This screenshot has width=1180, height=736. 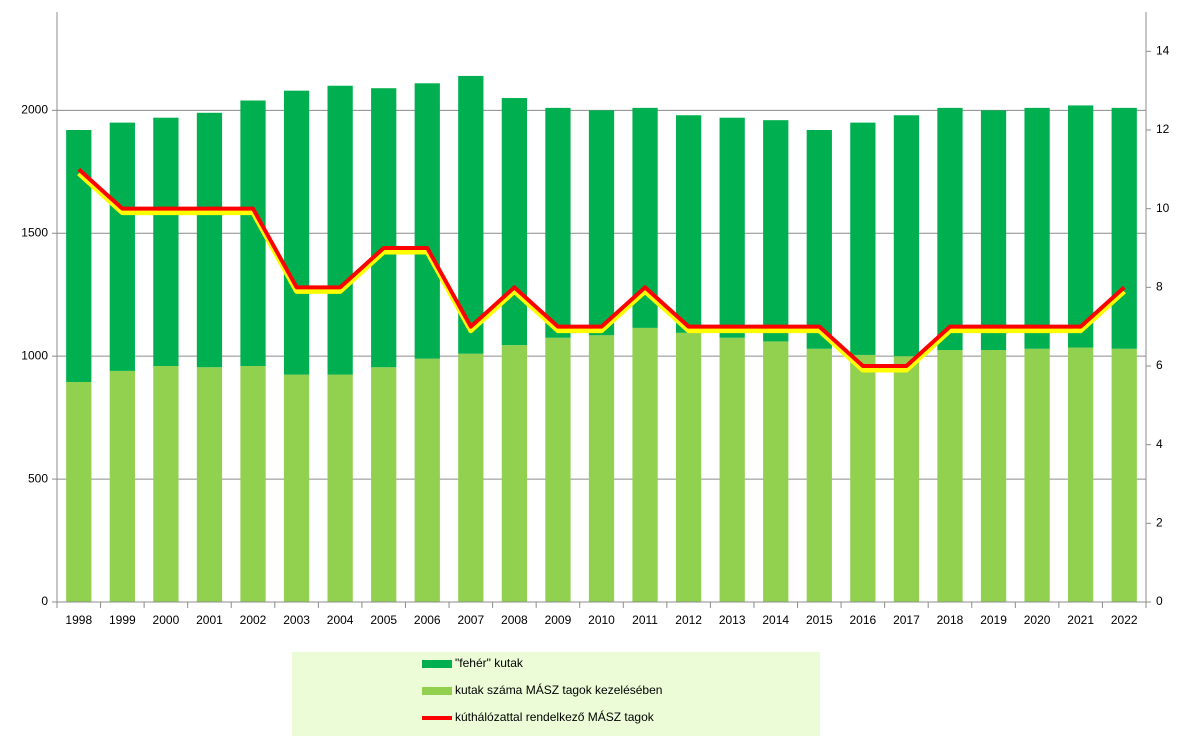 I want to click on y-tick-label: 0, so click(x=44, y=601).